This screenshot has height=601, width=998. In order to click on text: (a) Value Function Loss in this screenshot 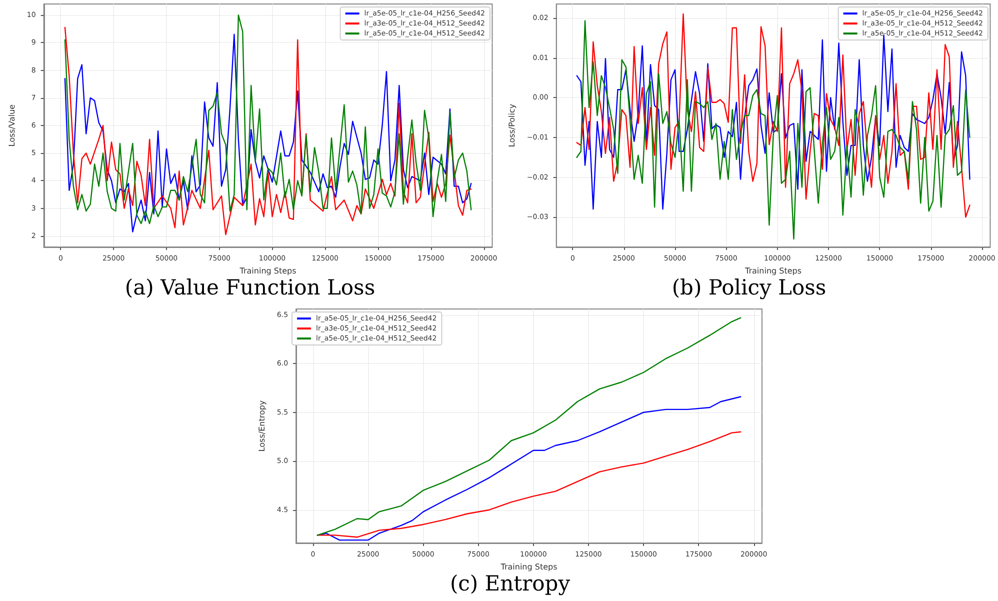, I will do `click(250, 288)`.